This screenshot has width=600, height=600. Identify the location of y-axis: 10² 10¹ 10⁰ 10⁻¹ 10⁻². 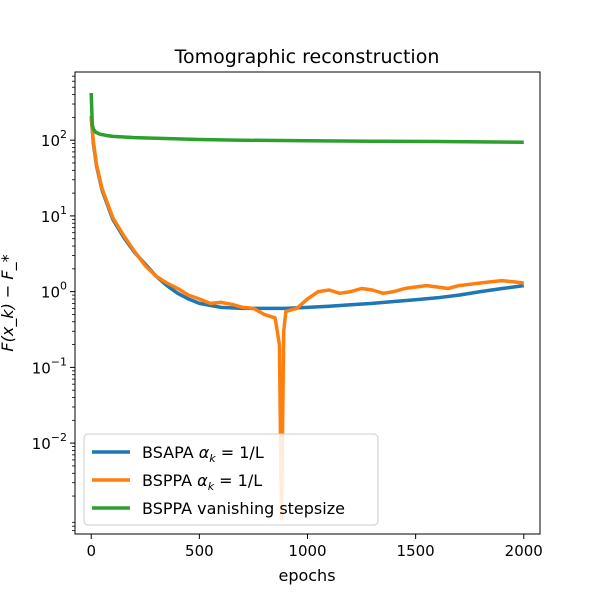
(53, 303).